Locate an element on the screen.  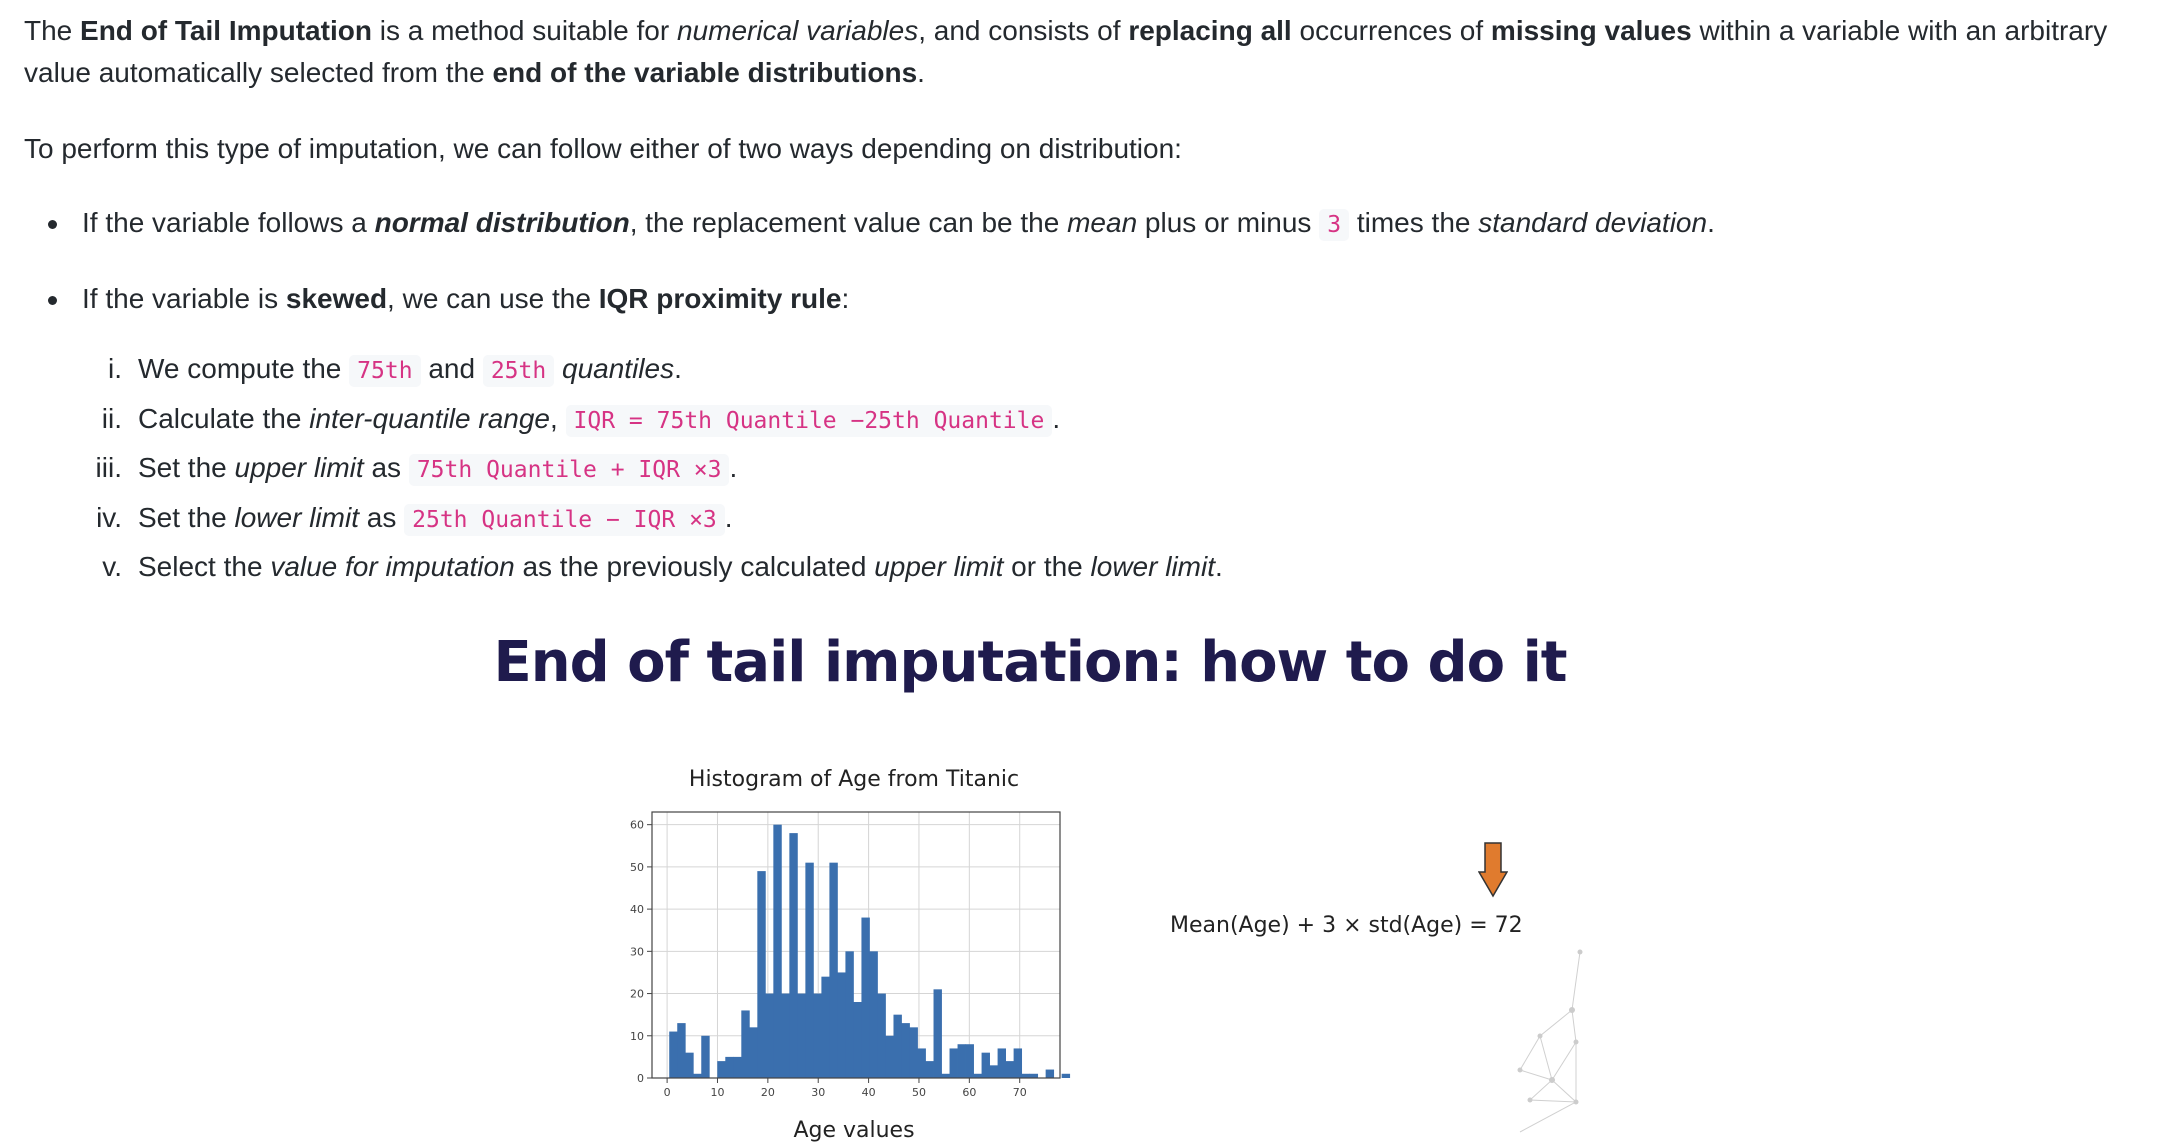
text: is a method suitable for is located at coordinates (524, 30).